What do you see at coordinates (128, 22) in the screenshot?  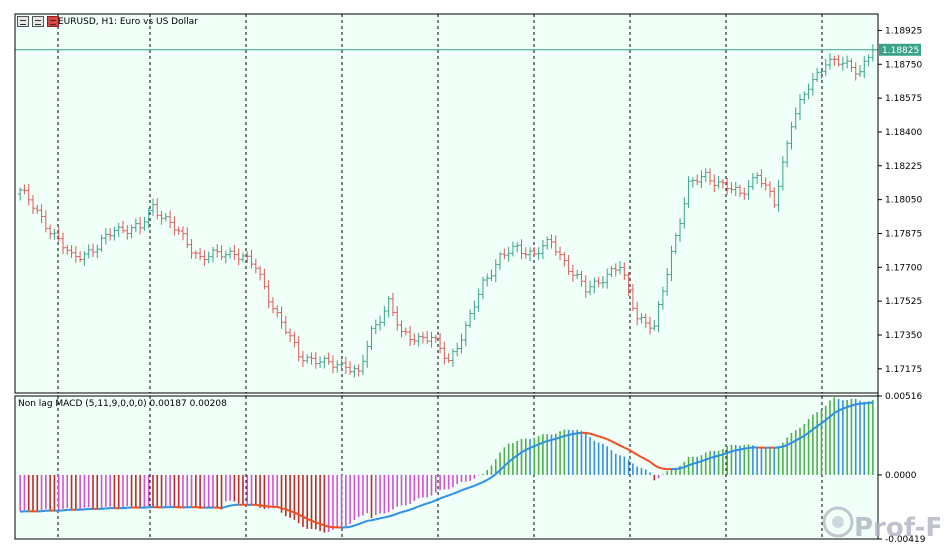 I see `symbol-title: EURUSD, H1: Euro vs US Dollar` at bounding box center [128, 22].